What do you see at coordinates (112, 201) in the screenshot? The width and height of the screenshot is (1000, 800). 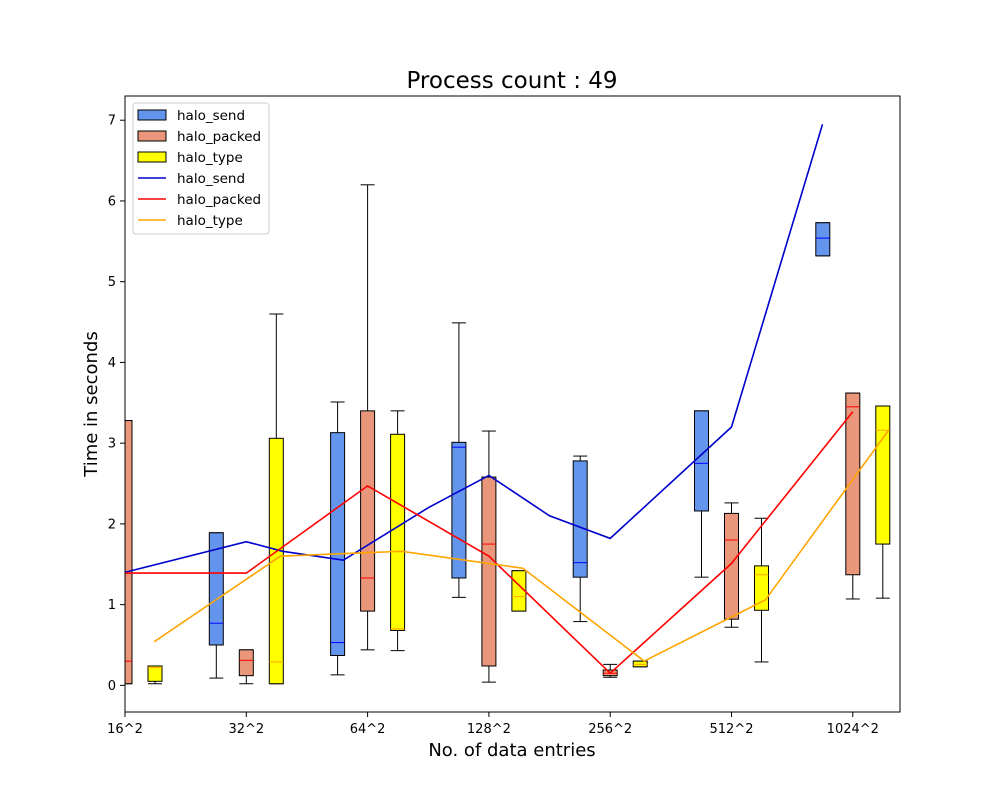 I see `y-tick-label: 6` at bounding box center [112, 201].